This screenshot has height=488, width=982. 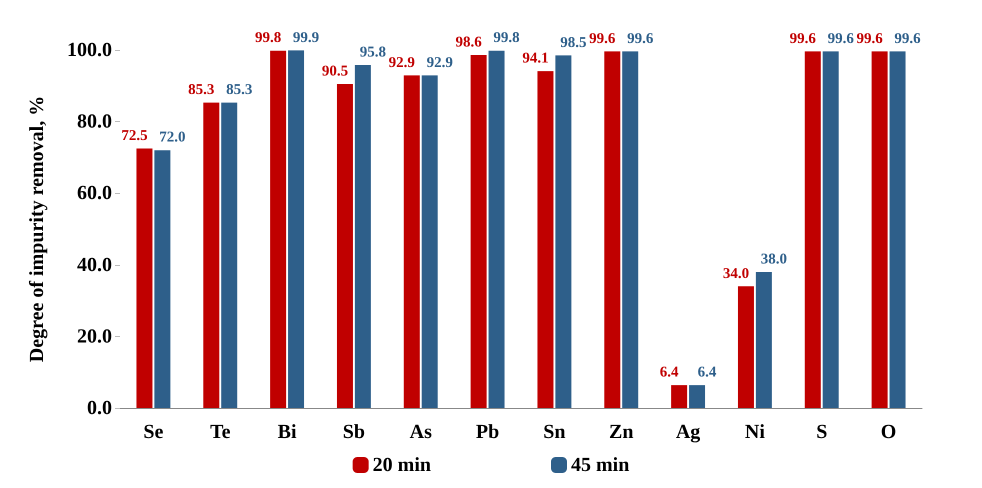 What do you see at coordinates (573, 42) in the screenshot?
I see `data-label: 98.5` at bounding box center [573, 42].